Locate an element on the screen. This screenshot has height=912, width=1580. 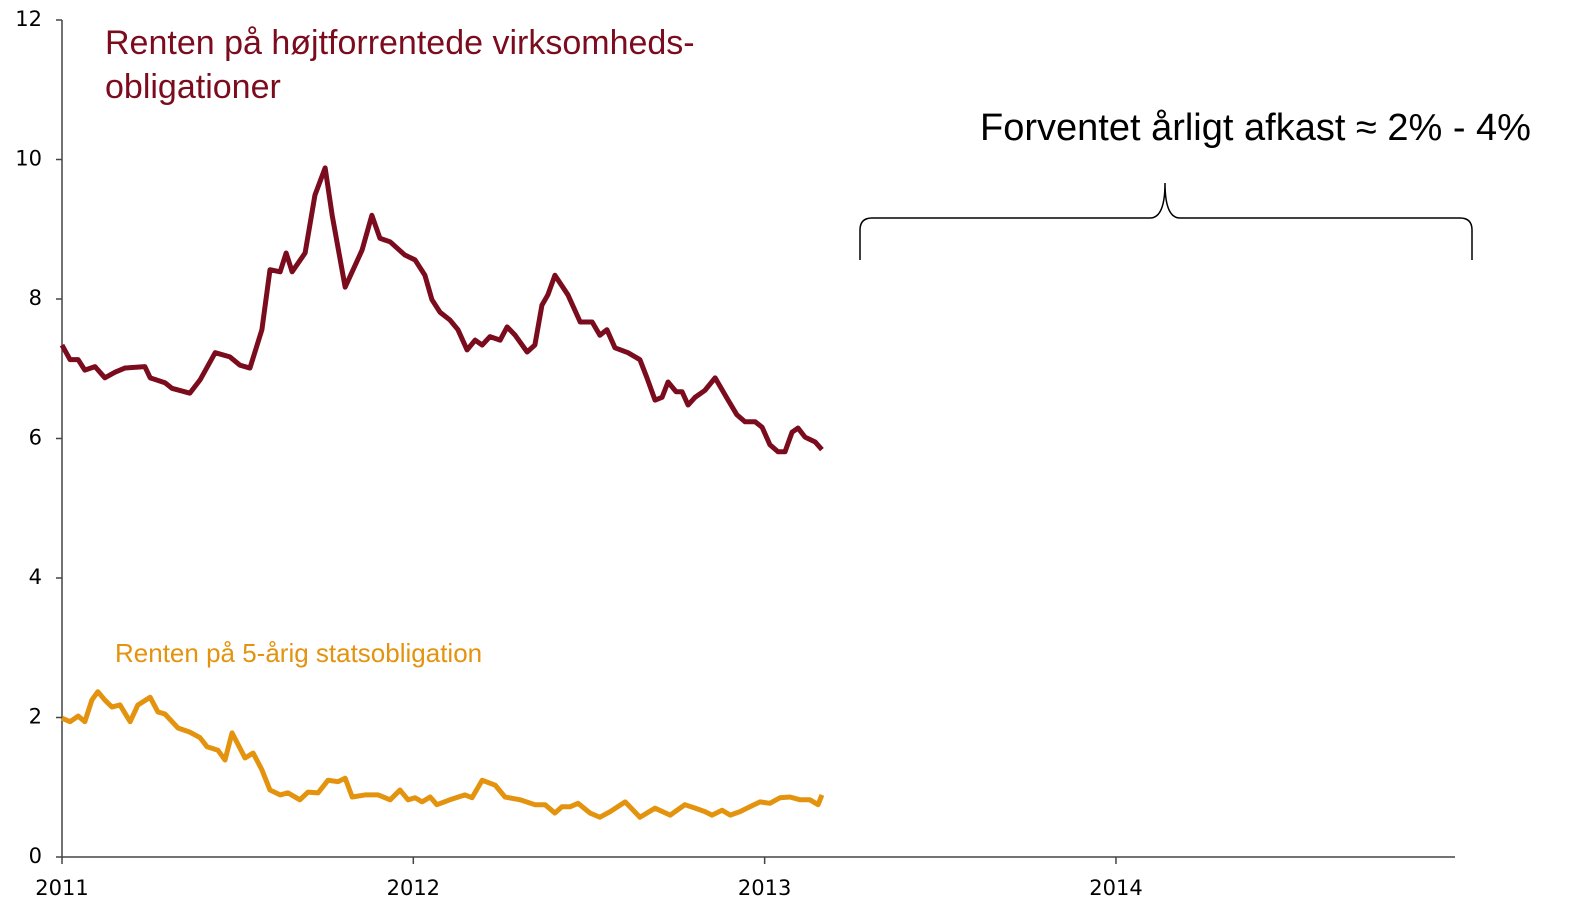
x-tick-label: 2014 is located at coordinates (1115, 888).